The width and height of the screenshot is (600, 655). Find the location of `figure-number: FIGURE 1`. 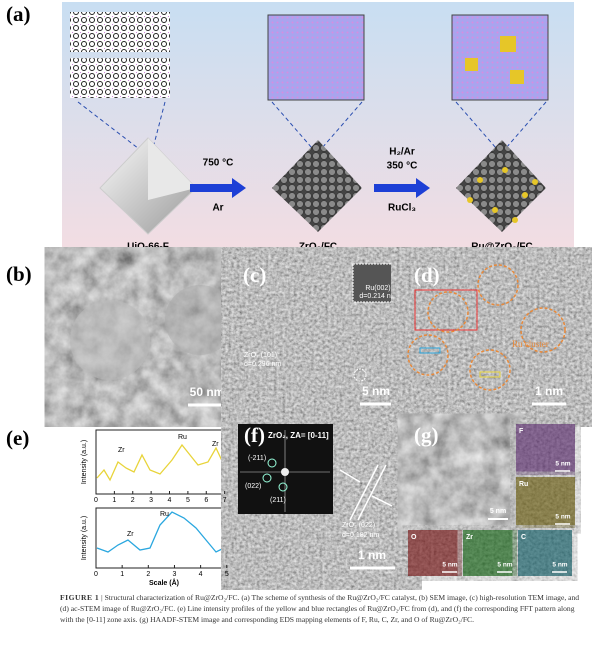

figure-number: FIGURE 1 is located at coordinates (80, 597).